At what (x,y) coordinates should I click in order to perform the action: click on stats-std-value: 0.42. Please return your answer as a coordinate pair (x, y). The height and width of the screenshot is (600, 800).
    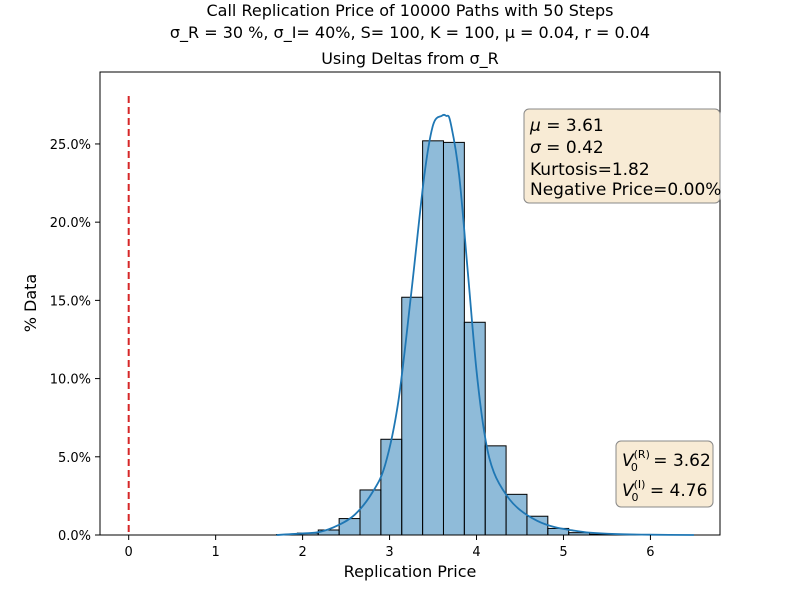
    Looking at the image, I should click on (585, 148).